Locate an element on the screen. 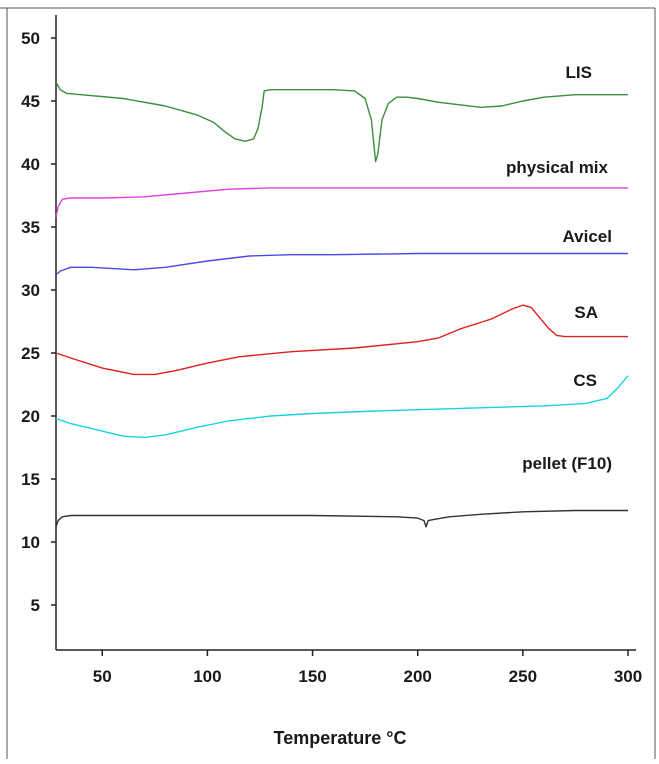 Image resolution: width=659 pixels, height=764 pixels. y-tick-label: 40 is located at coordinates (30, 164).